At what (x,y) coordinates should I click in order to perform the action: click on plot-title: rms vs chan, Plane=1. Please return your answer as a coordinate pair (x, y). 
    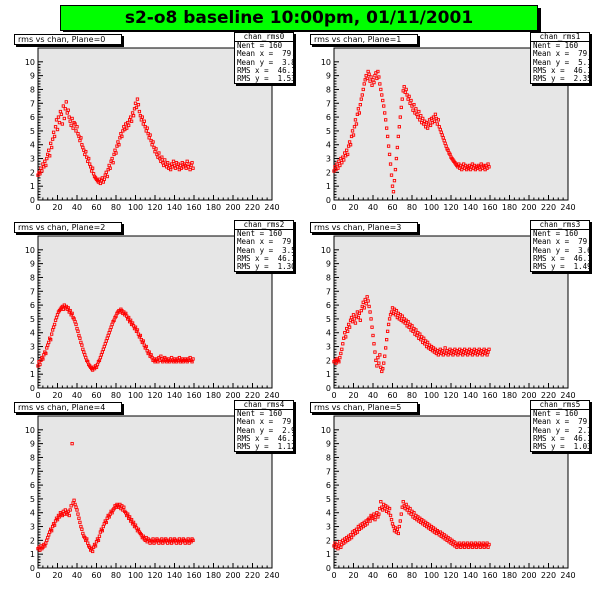
    Looking at the image, I should click on (364, 39).